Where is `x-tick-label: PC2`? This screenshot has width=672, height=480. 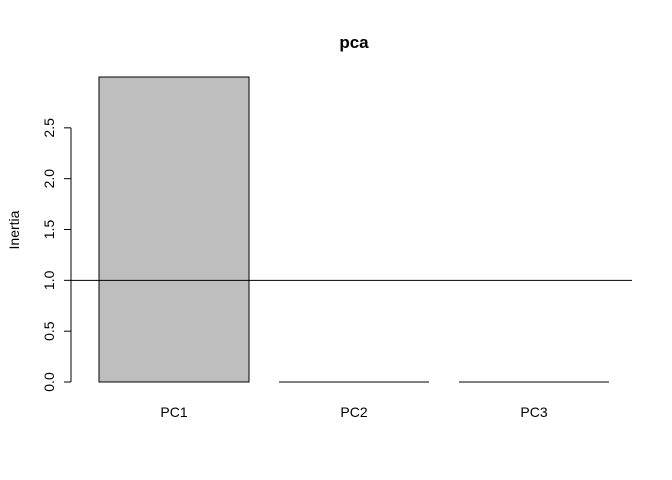
x-tick-label: PC2 is located at coordinates (353, 412).